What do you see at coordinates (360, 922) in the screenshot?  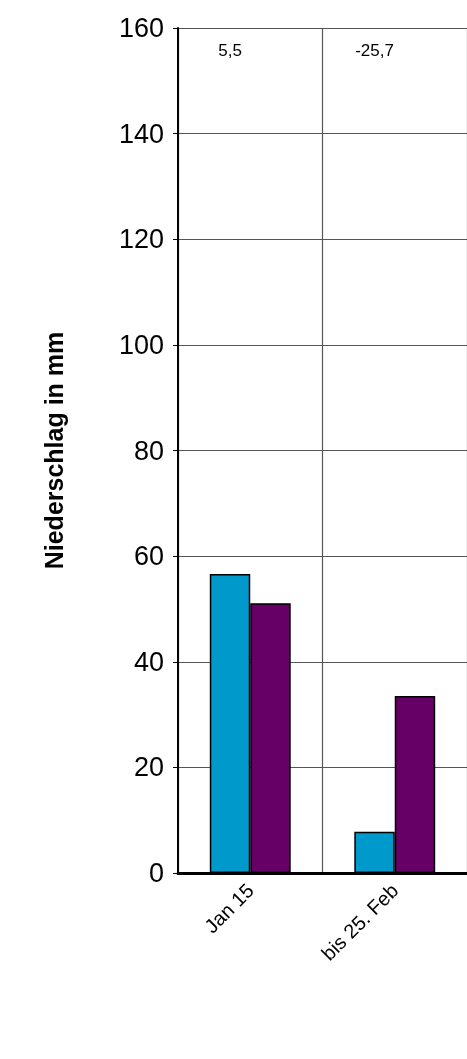 I see `x-tick-label: bis 25. Feb` at bounding box center [360, 922].